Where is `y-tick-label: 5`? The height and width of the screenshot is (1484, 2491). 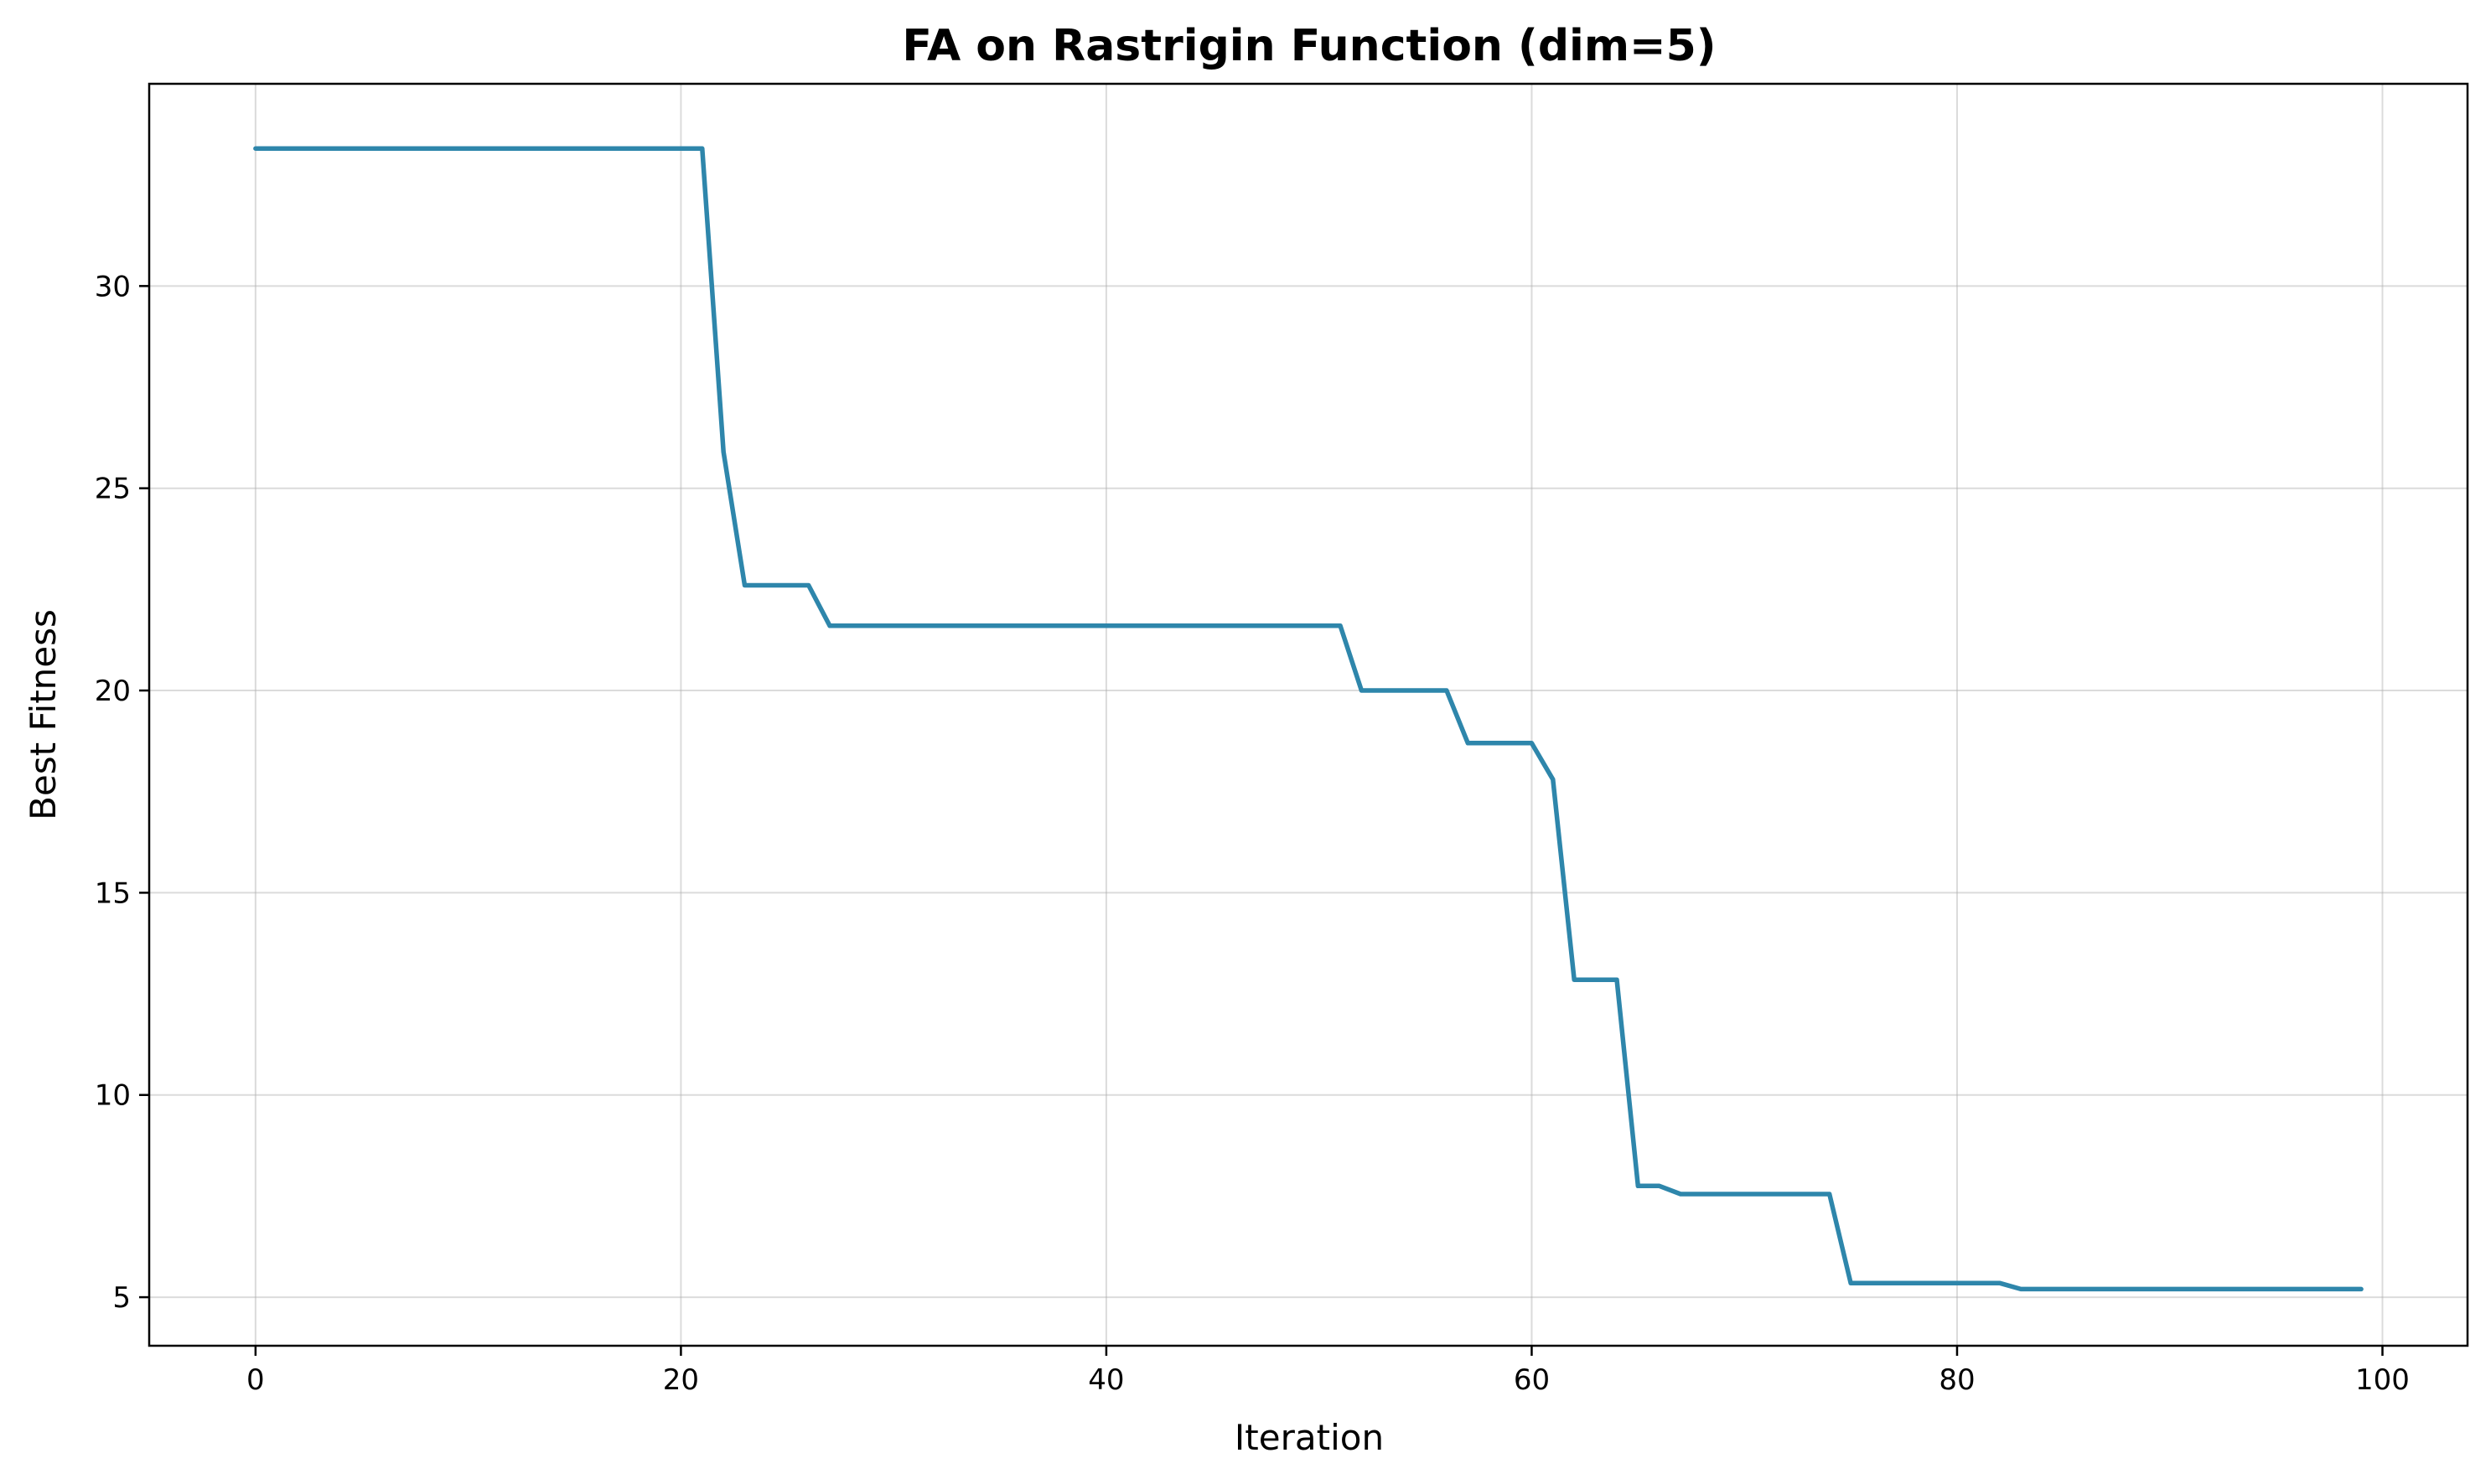 y-tick-label: 5 is located at coordinates (121, 1298).